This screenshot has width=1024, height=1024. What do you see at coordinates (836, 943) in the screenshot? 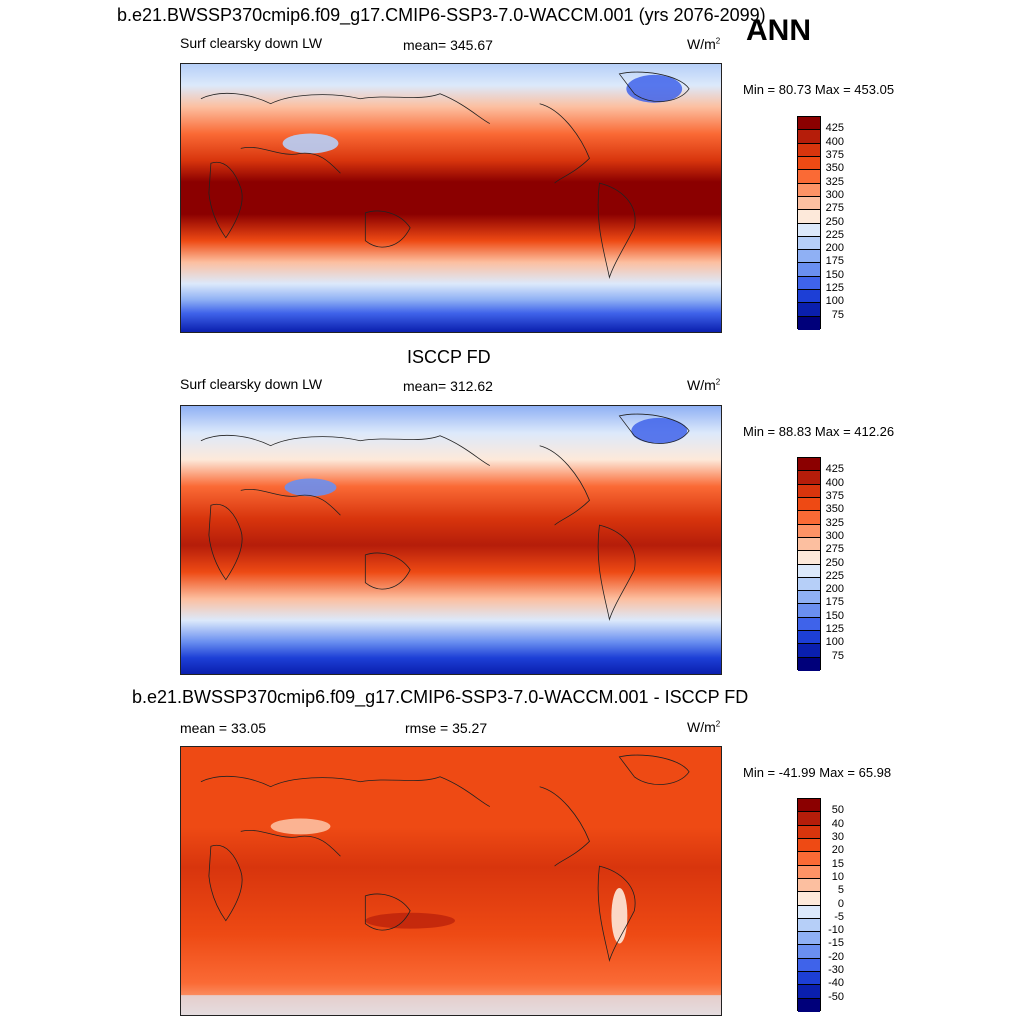
I see `colorbar-tick-label: -15` at bounding box center [836, 943].